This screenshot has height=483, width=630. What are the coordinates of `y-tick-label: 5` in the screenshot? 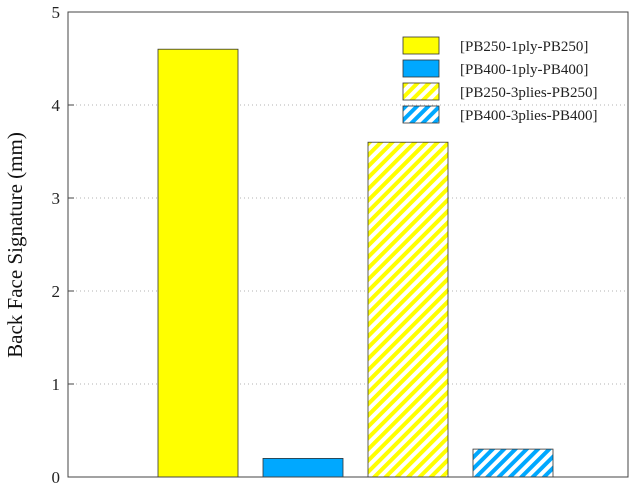 It's located at (56, 12).